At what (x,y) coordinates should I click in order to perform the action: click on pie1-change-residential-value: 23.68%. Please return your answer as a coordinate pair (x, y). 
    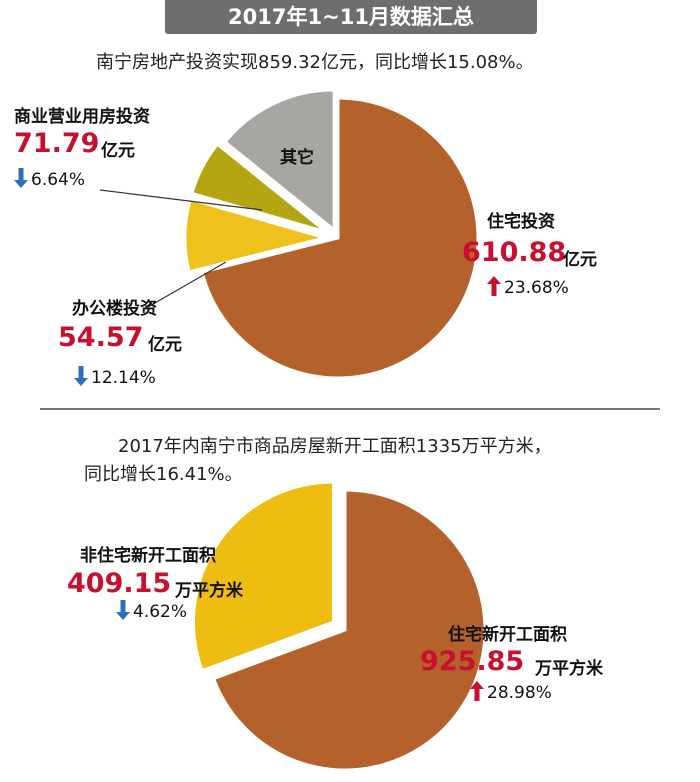
    Looking at the image, I should click on (536, 288).